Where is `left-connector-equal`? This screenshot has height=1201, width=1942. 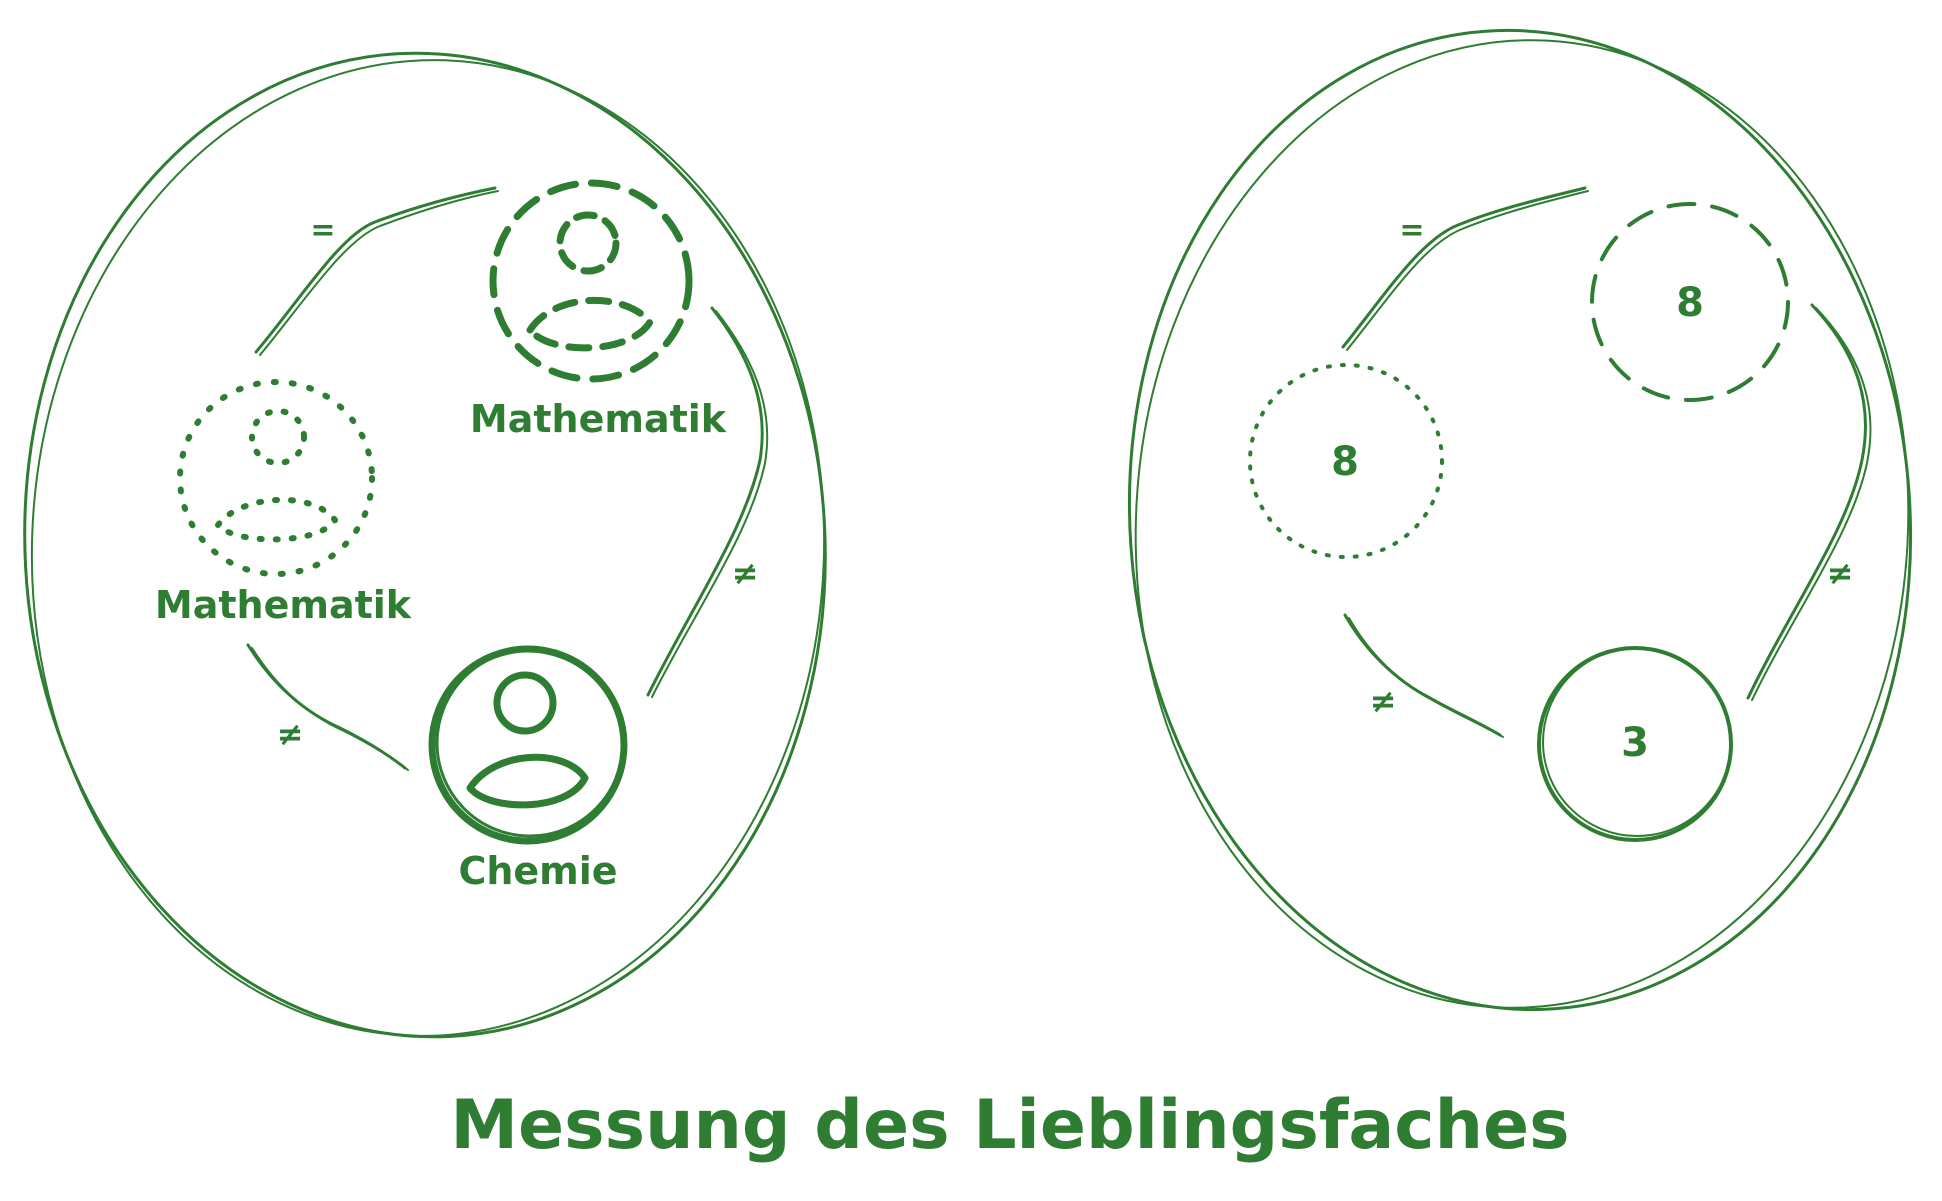 left-connector-equal is located at coordinates (376, 271).